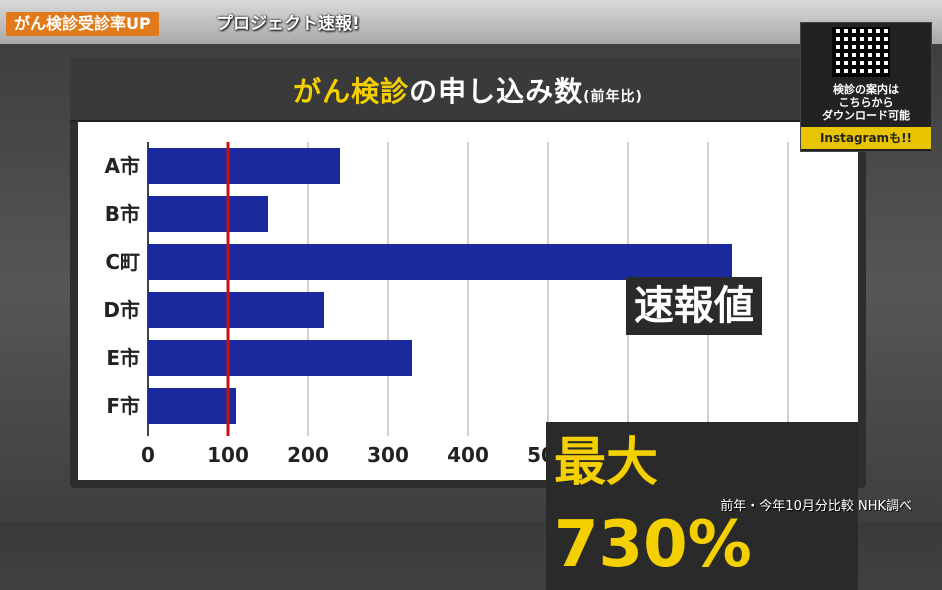 The width and height of the screenshot is (942, 590). I want to click on category-label: B市, so click(122, 214).